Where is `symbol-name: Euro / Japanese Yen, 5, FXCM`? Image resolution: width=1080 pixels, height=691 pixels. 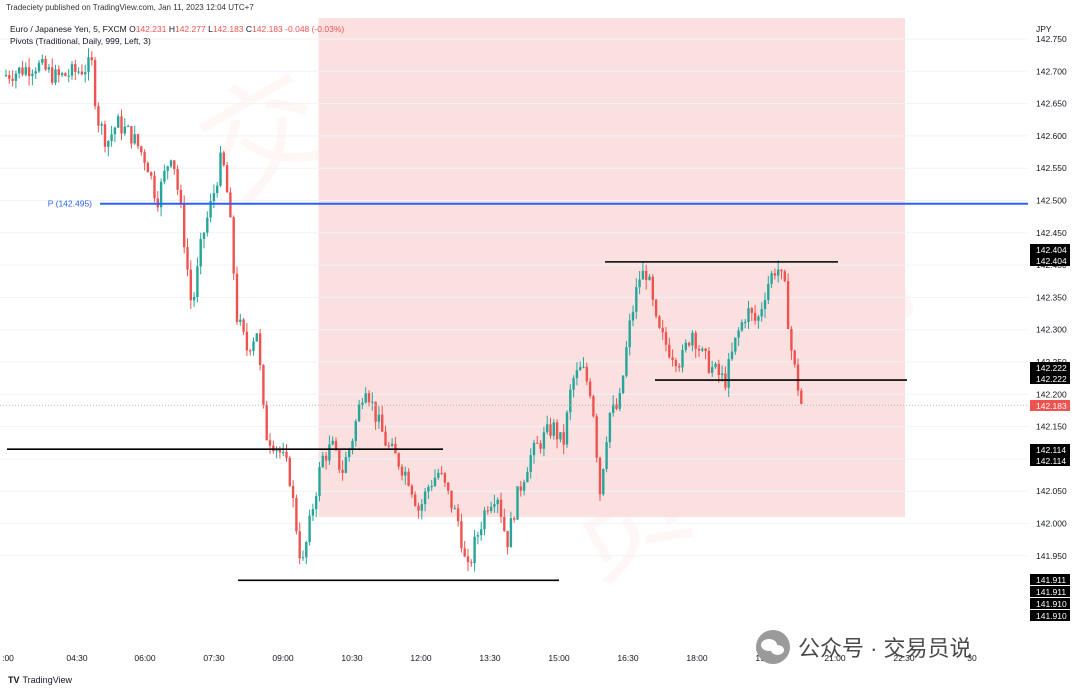
symbol-name: Euro / Japanese Yen, 5, FXCM is located at coordinates (68, 29).